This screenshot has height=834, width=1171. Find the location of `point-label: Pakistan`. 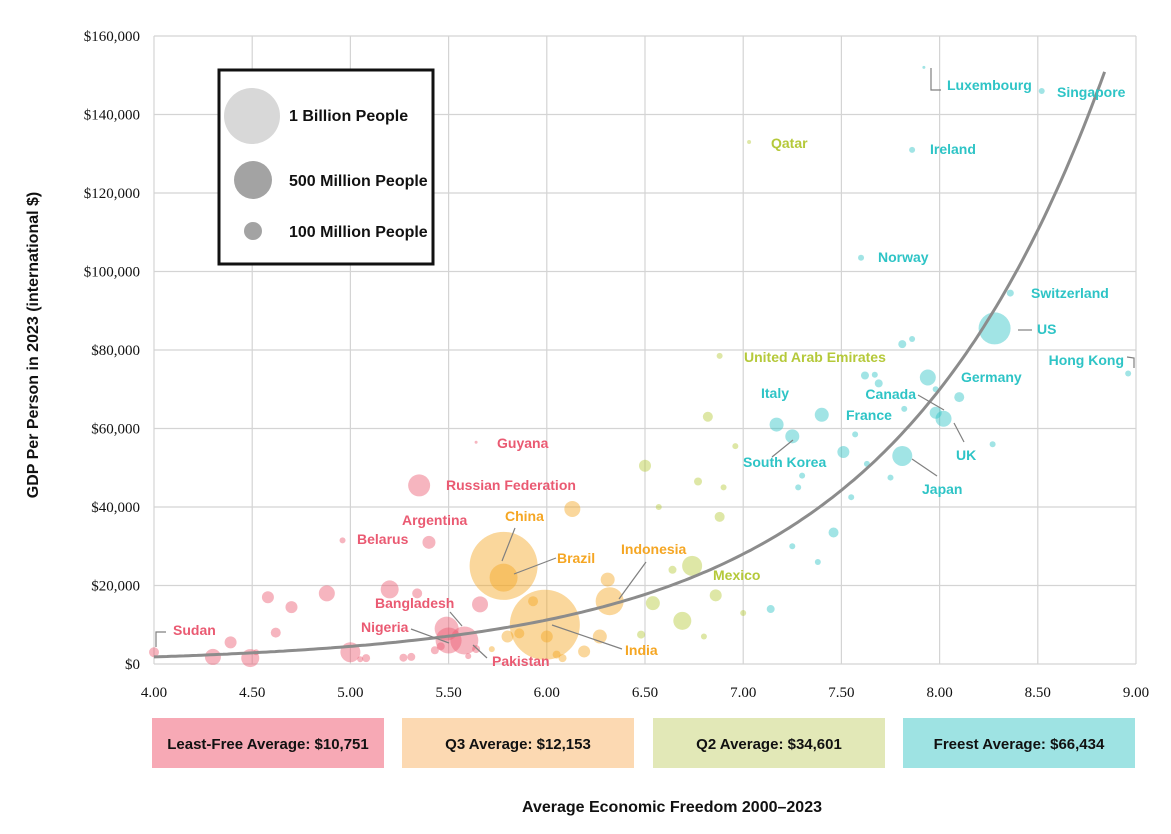

point-label: Pakistan is located at coordinates (521, 661).